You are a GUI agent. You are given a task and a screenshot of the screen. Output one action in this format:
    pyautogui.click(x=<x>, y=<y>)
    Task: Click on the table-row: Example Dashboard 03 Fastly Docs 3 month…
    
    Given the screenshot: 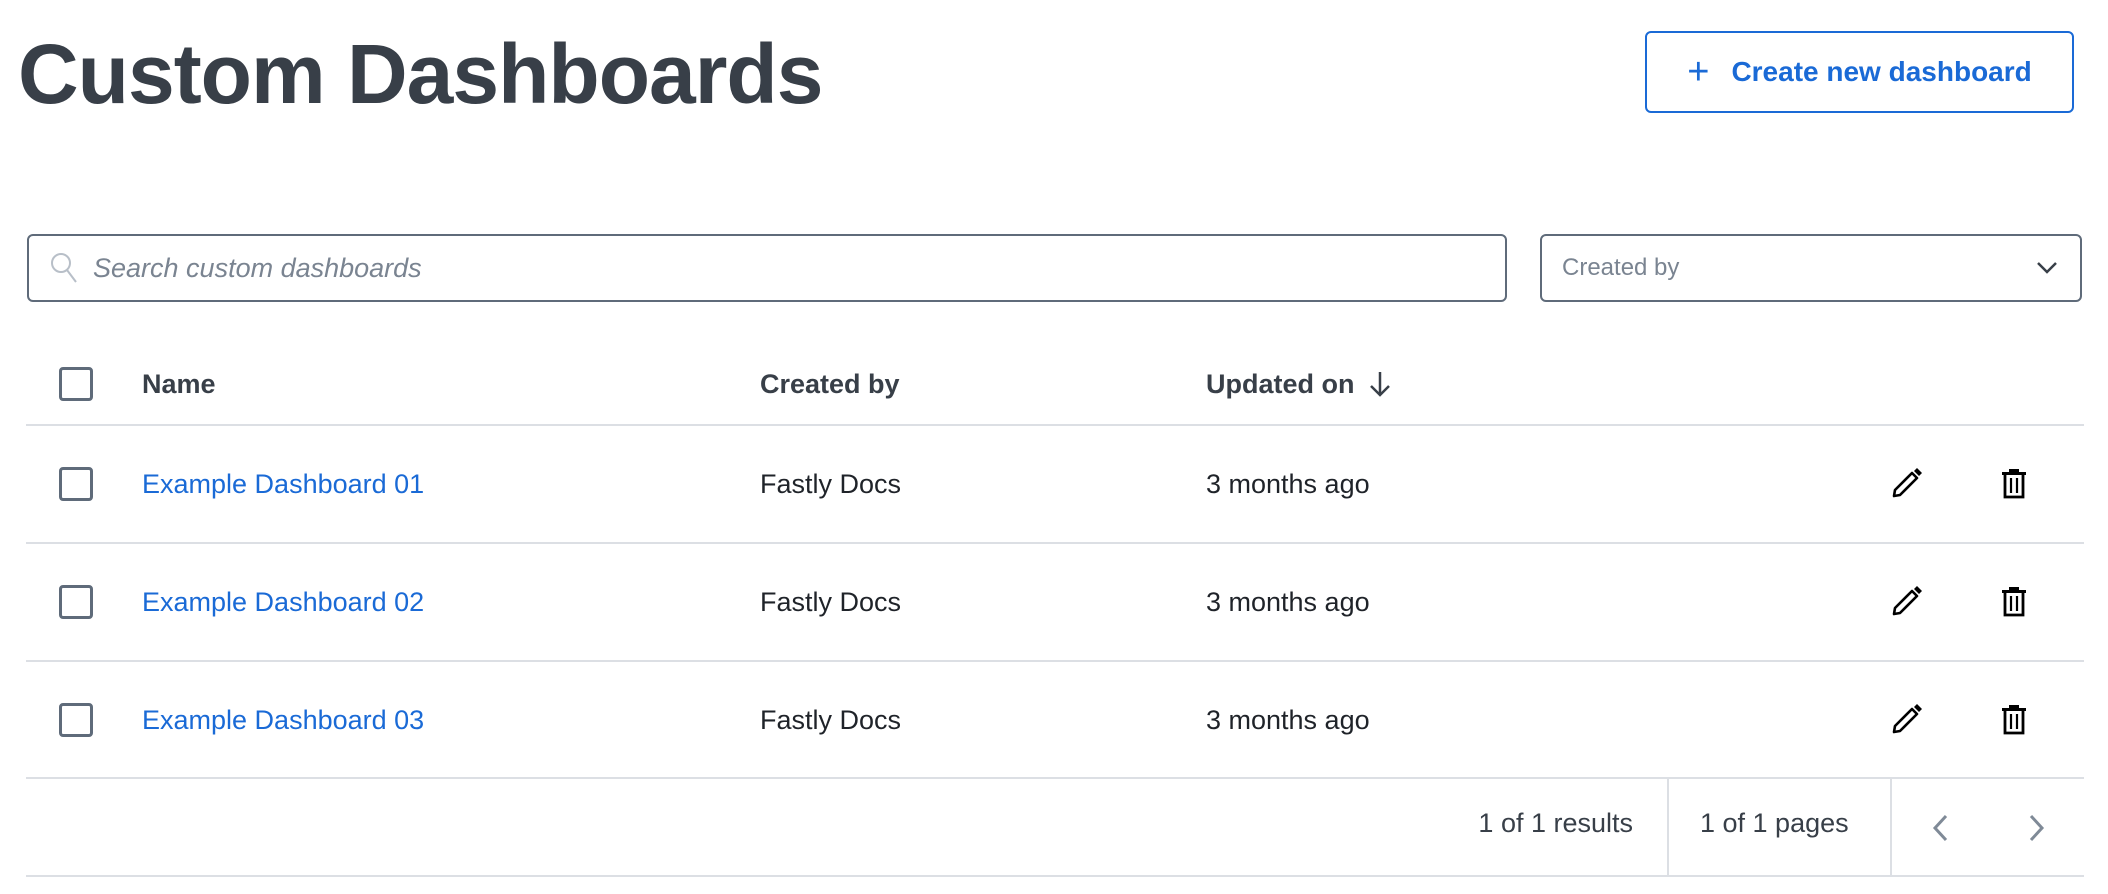 What is the action you would take?
    pyautogui.click(x=1055, y=720)
    